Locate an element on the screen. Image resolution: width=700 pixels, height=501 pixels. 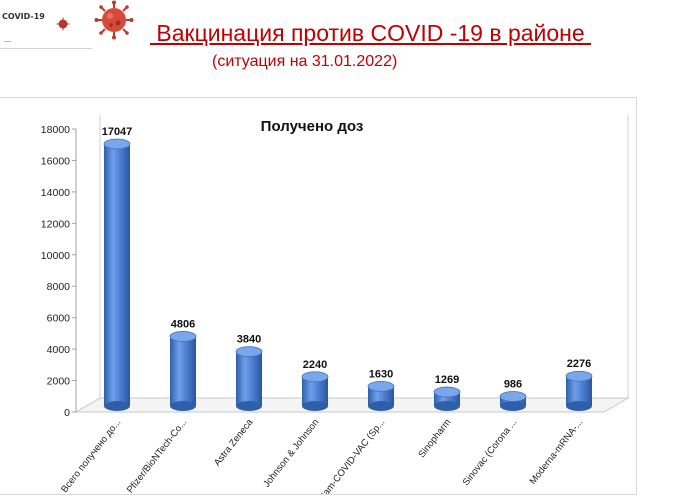
chart-floor is located at coordinates (352, 405).